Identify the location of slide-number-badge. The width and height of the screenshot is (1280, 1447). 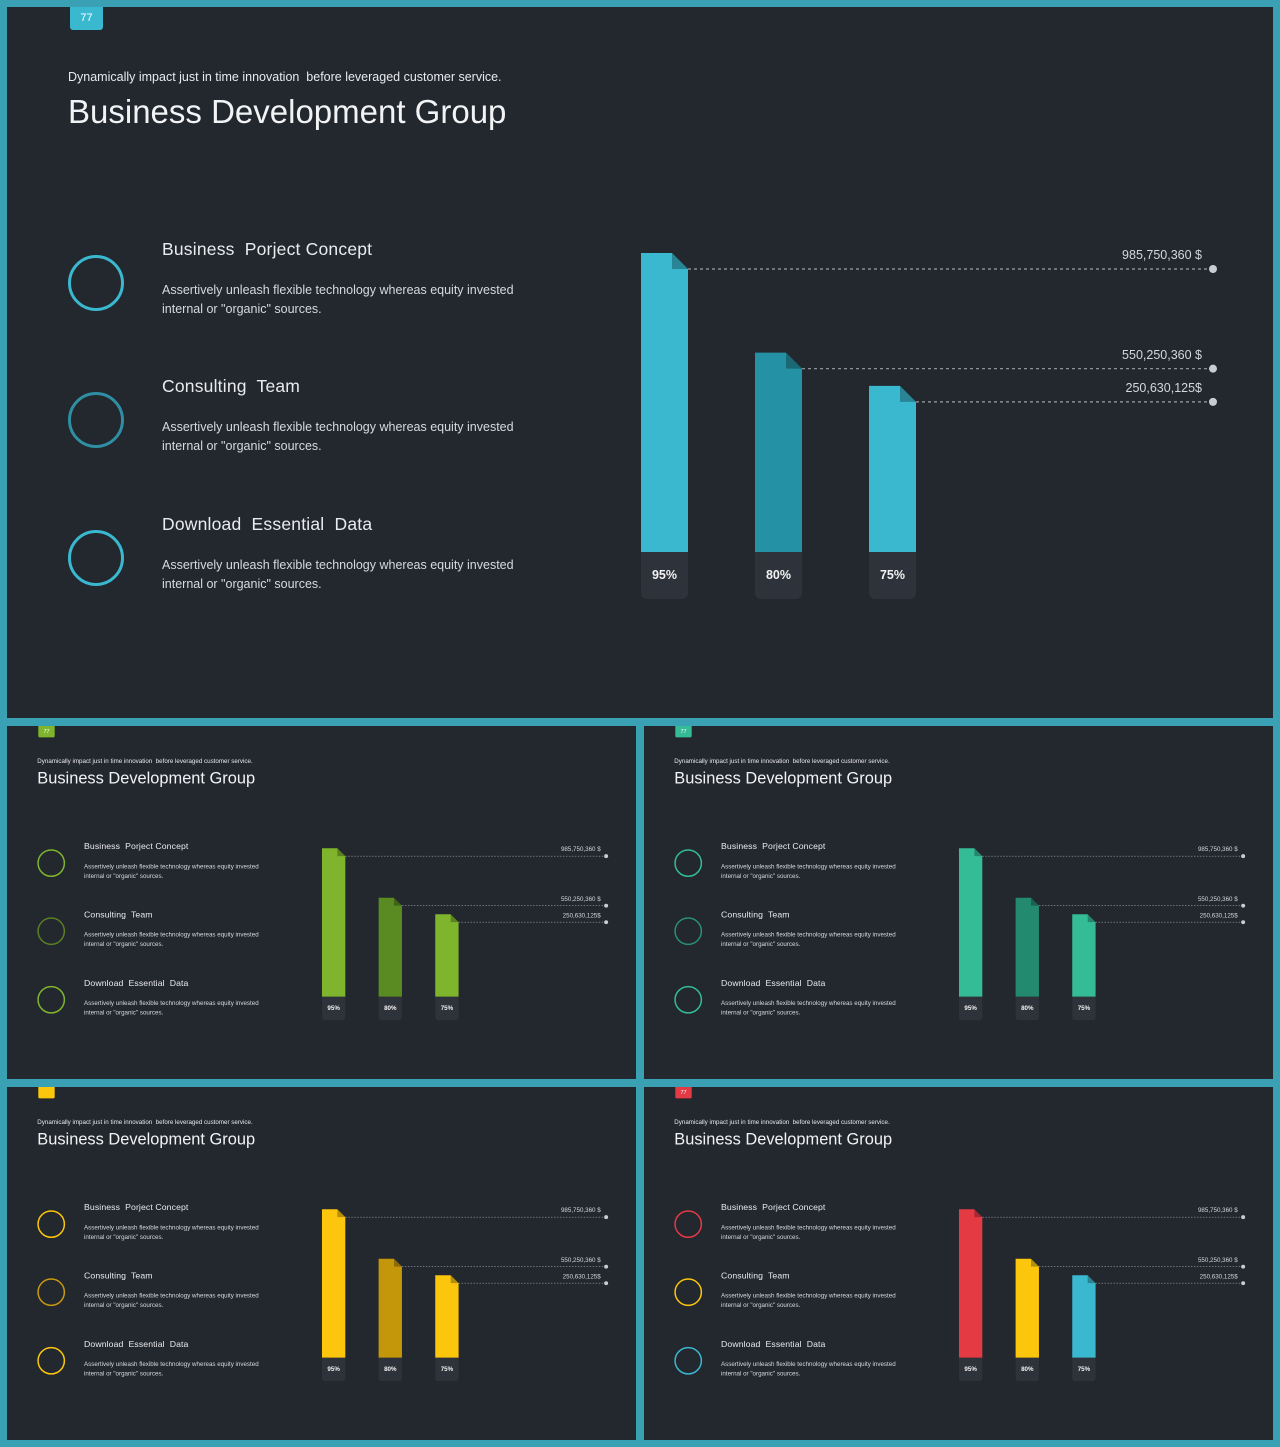
(46, 1093).